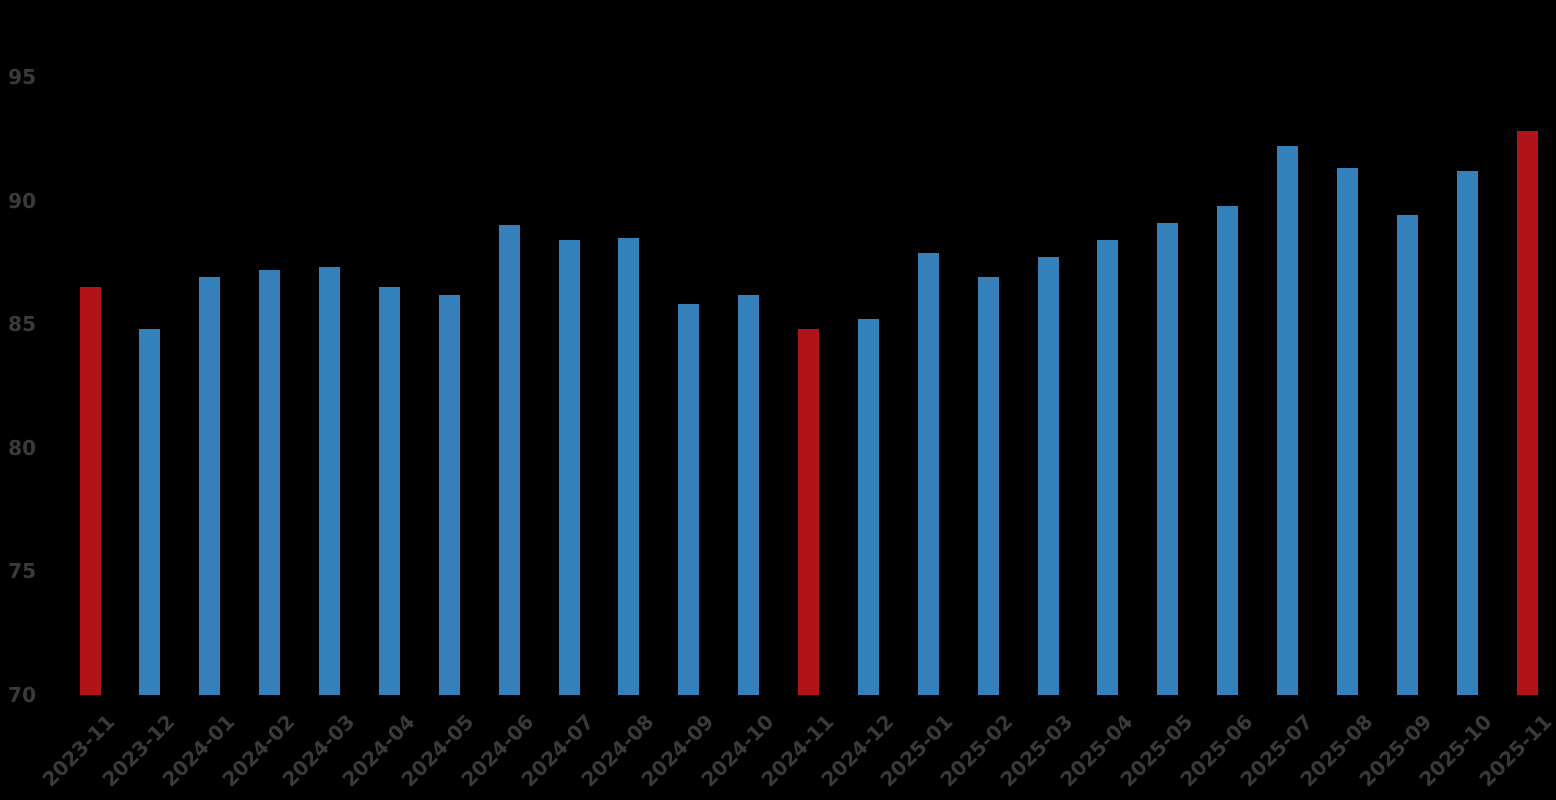  Describe the element at coordinates (22, 447) in the screenshot. I see `y-tick-label: 80` at that location.